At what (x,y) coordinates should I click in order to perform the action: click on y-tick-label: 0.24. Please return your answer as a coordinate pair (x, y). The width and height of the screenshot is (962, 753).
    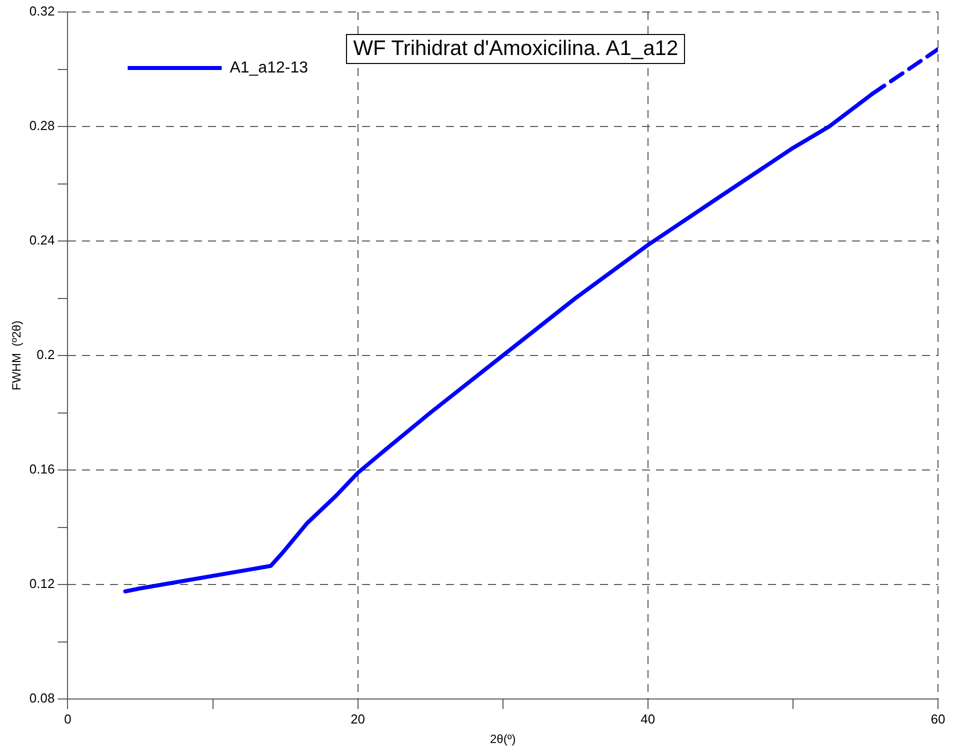
    Looking at the image, I should click on (42, 240).